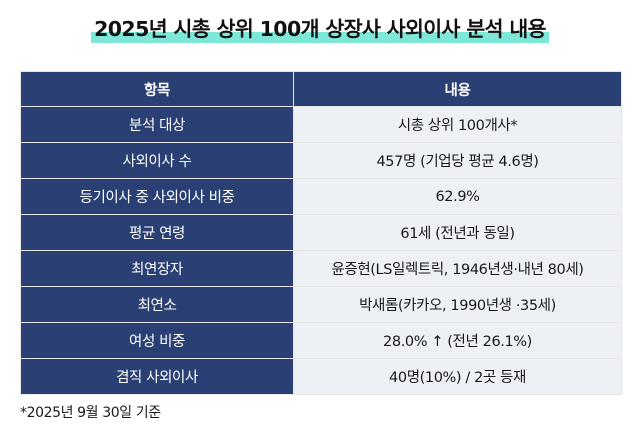  What do you see at coordinates (457, 160) in the screenshot?
I see `row-value: 457명 (기업당 평균 4.6명)` at bounding box center [457, 160].